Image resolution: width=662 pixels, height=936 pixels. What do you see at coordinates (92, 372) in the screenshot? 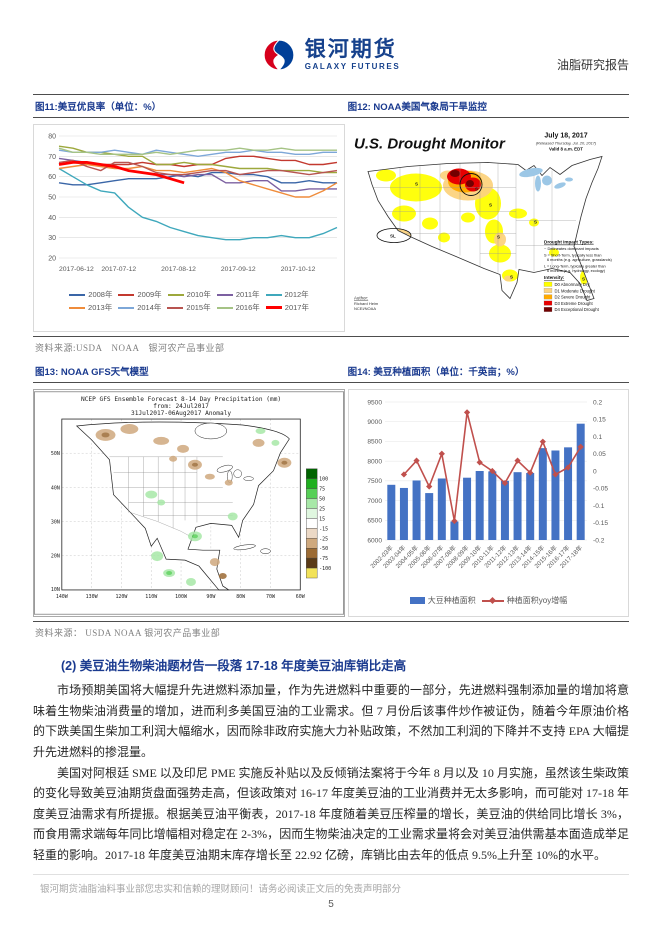
I see `figure-13-title: 图13: NOAA GFS天气模型` at bounding box center [92, 372].